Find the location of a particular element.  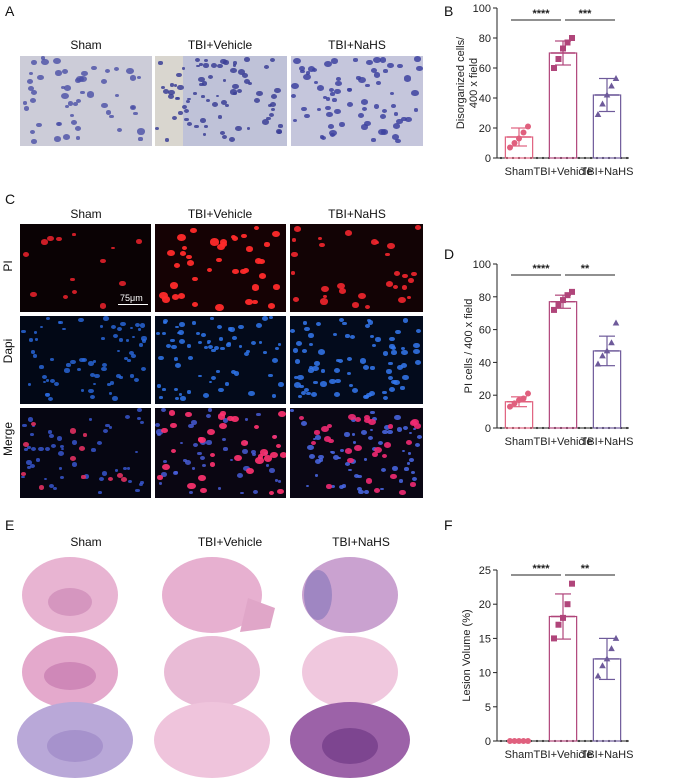

panel-letter-c: C is located at coordinates (10, 199).